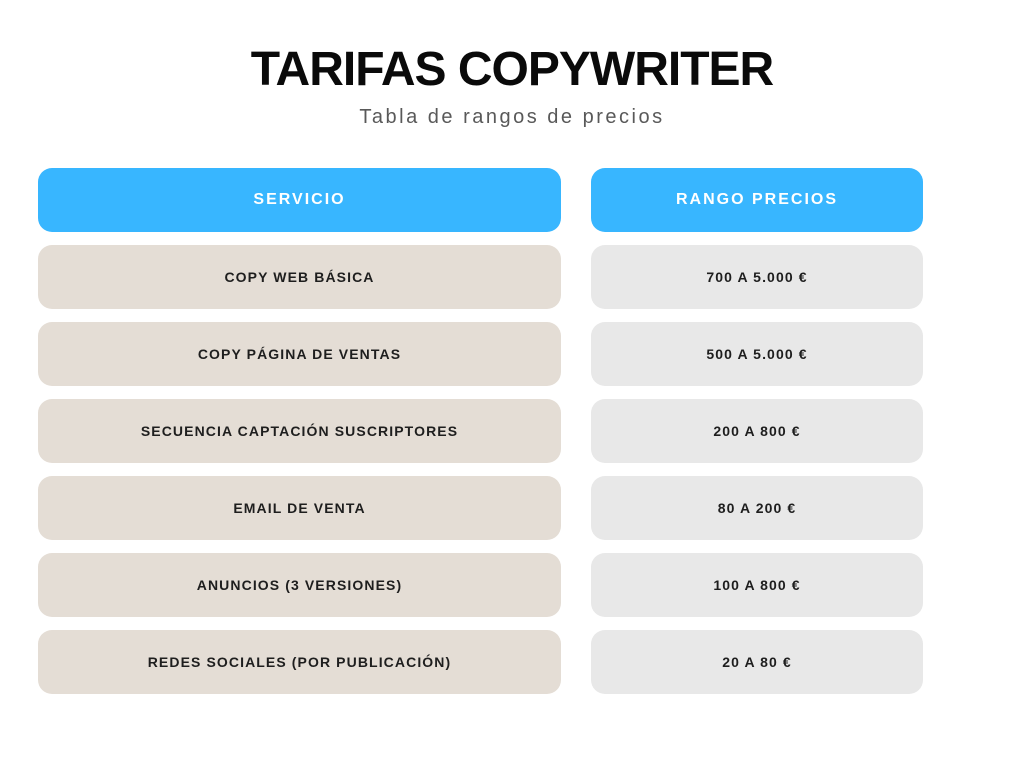  I want to click on service-cell: COPY PÁGINA DE VENTAS, so click(299, 354).